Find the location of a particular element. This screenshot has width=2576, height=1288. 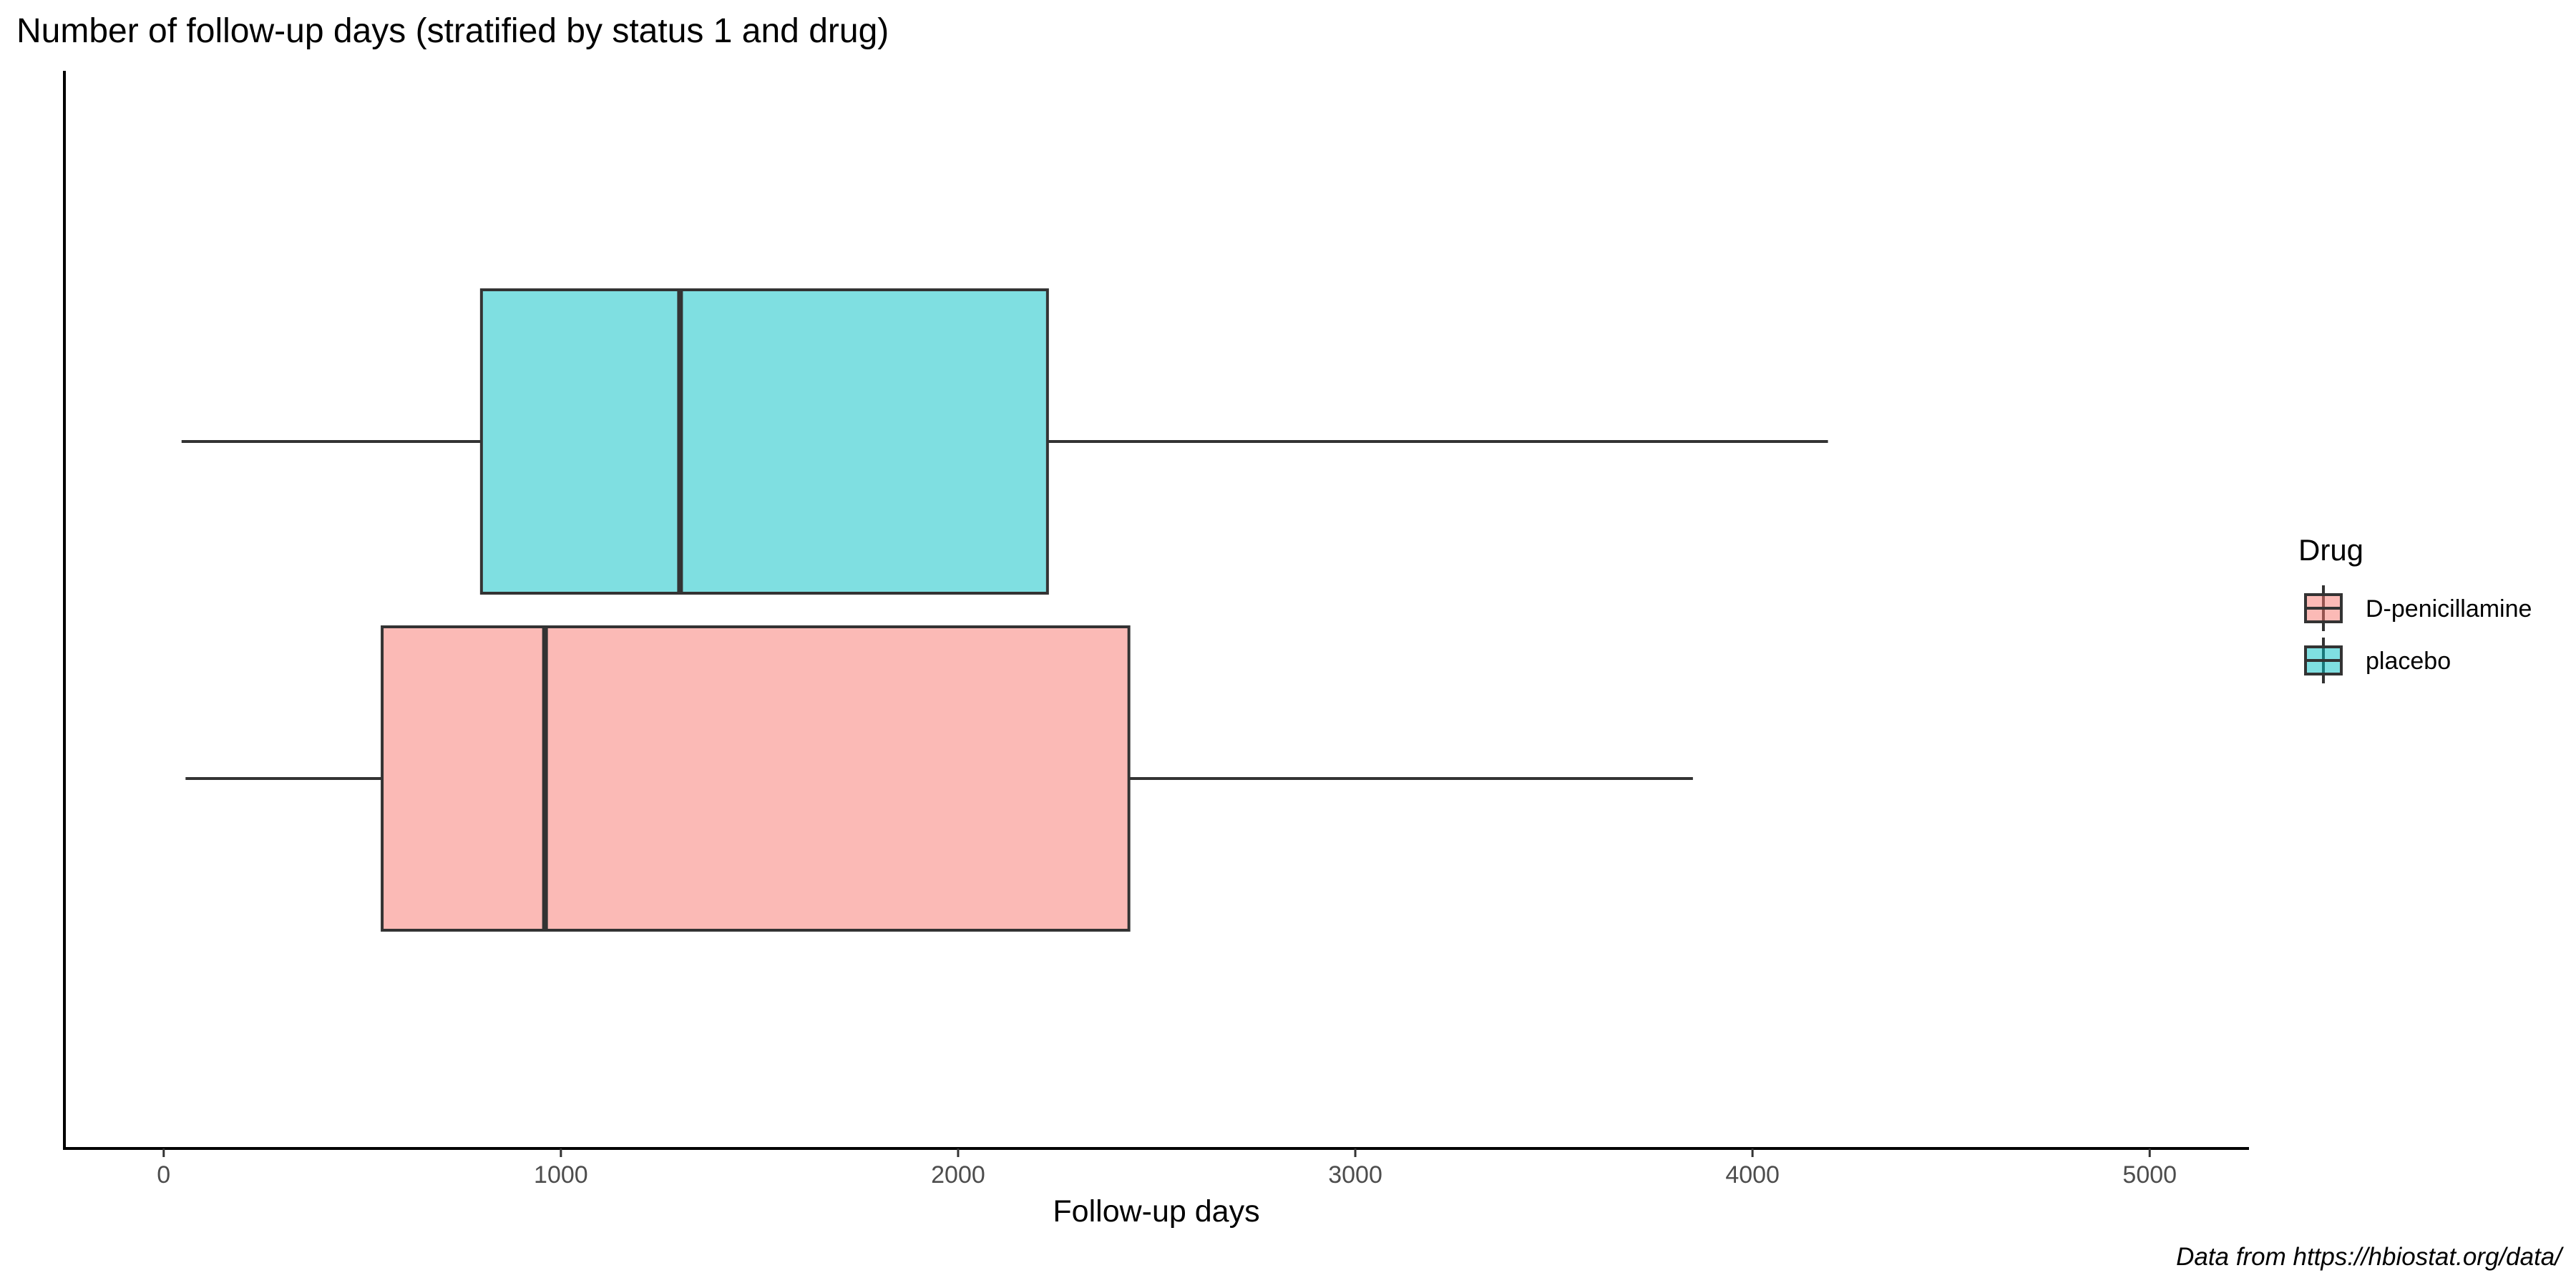

legend: Drug D-penicillamine placebo is located at coordinates (2415, 608).